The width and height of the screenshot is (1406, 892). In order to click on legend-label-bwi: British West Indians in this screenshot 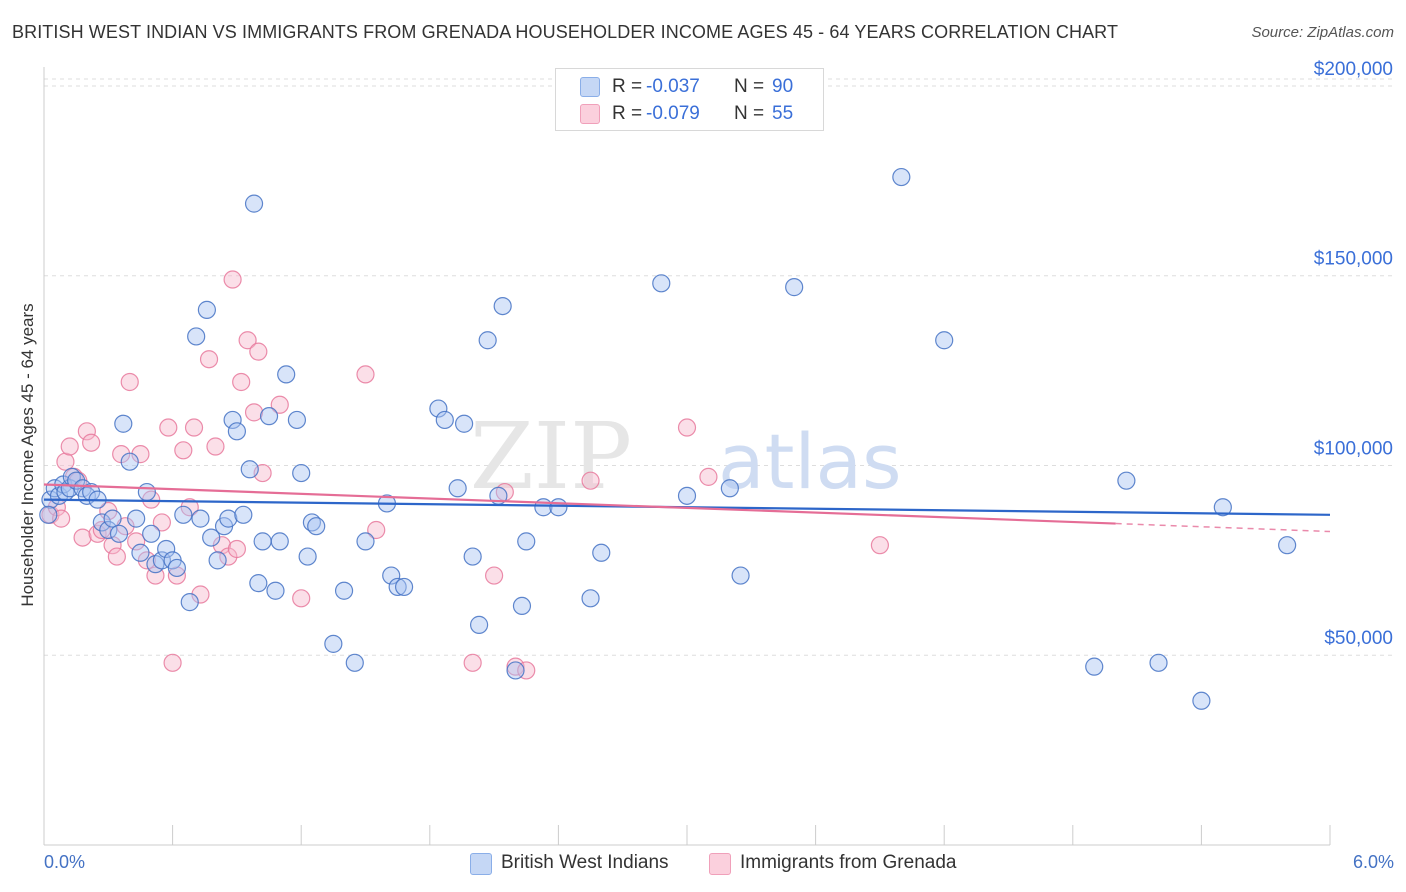, I will do `click(585, 862)`.